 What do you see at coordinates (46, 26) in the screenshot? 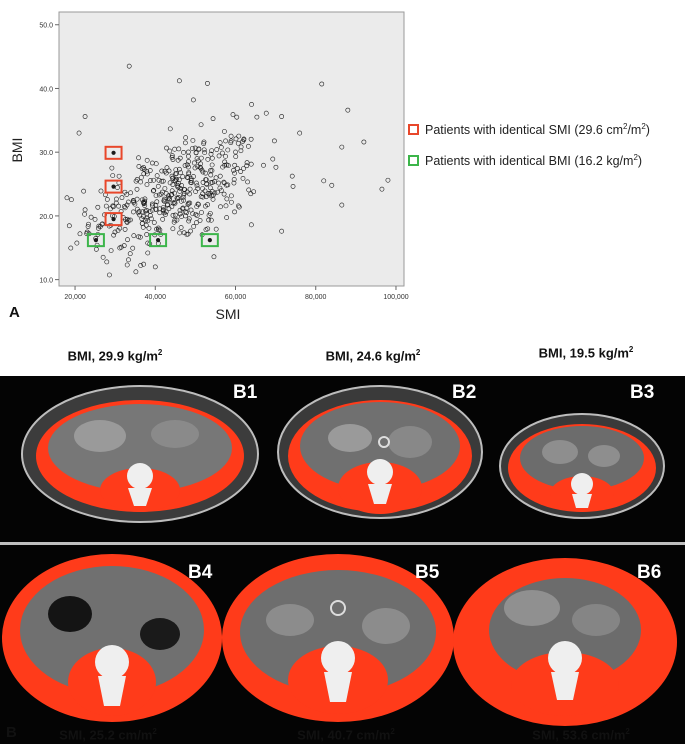
I see `y-tick-label: 50.0` at bounding box center [46, 26].